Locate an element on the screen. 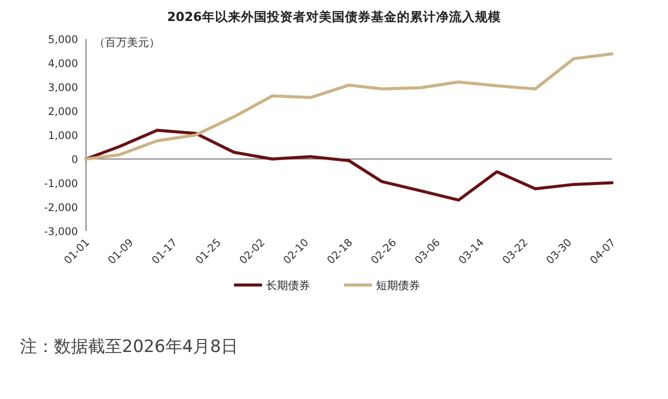 This screenshot has width=668, height=399. y-tick-label: -3,000 is located at coordinates (61, 232).